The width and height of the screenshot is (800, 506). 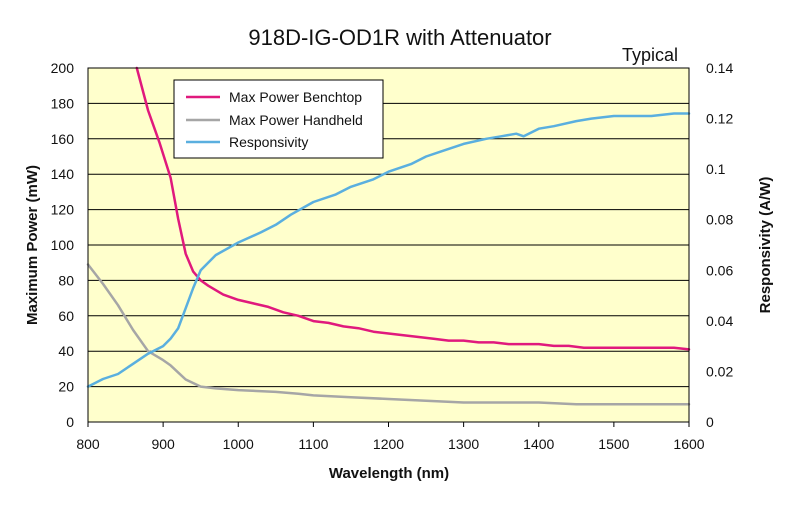 I want to click on left-axis-label: Maximum Power (mW), so click(x=32, y=245).